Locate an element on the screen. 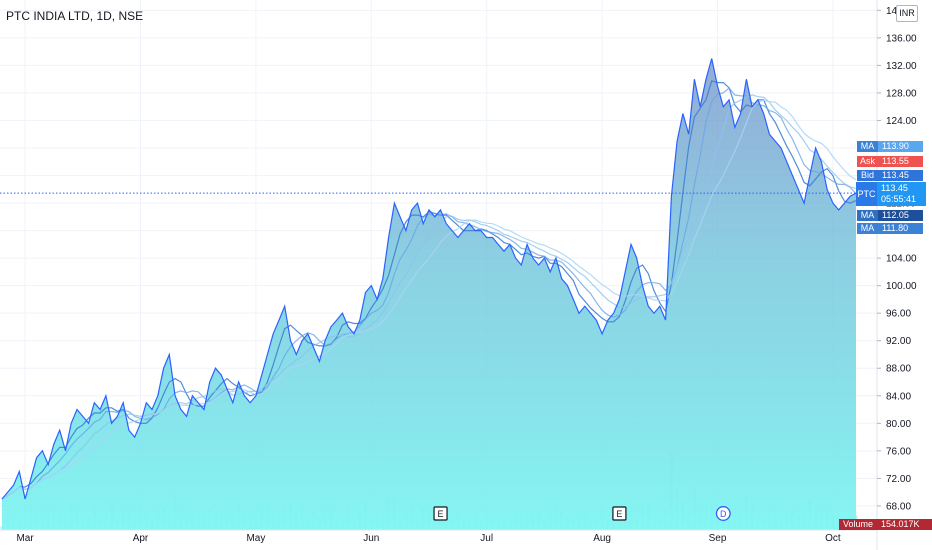  price-tick-label: 72.00 is located at coordinates (898, 479).